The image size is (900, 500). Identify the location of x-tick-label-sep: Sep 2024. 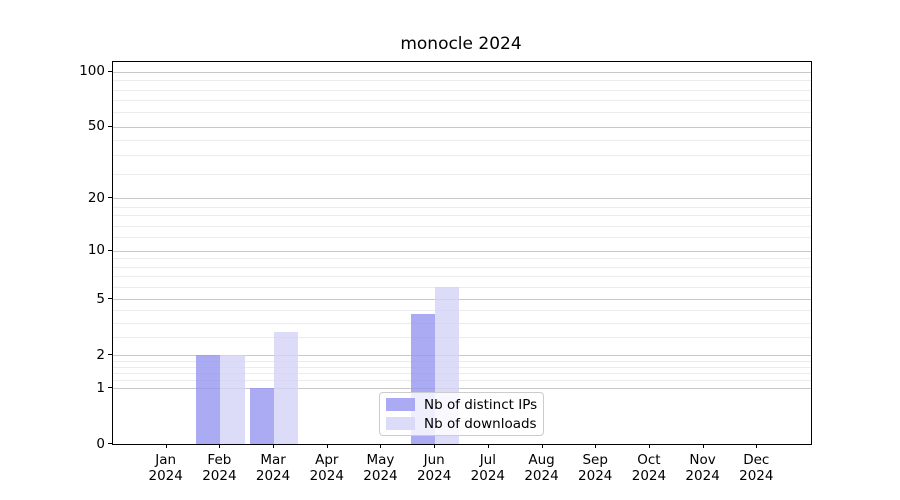
(595, 468).